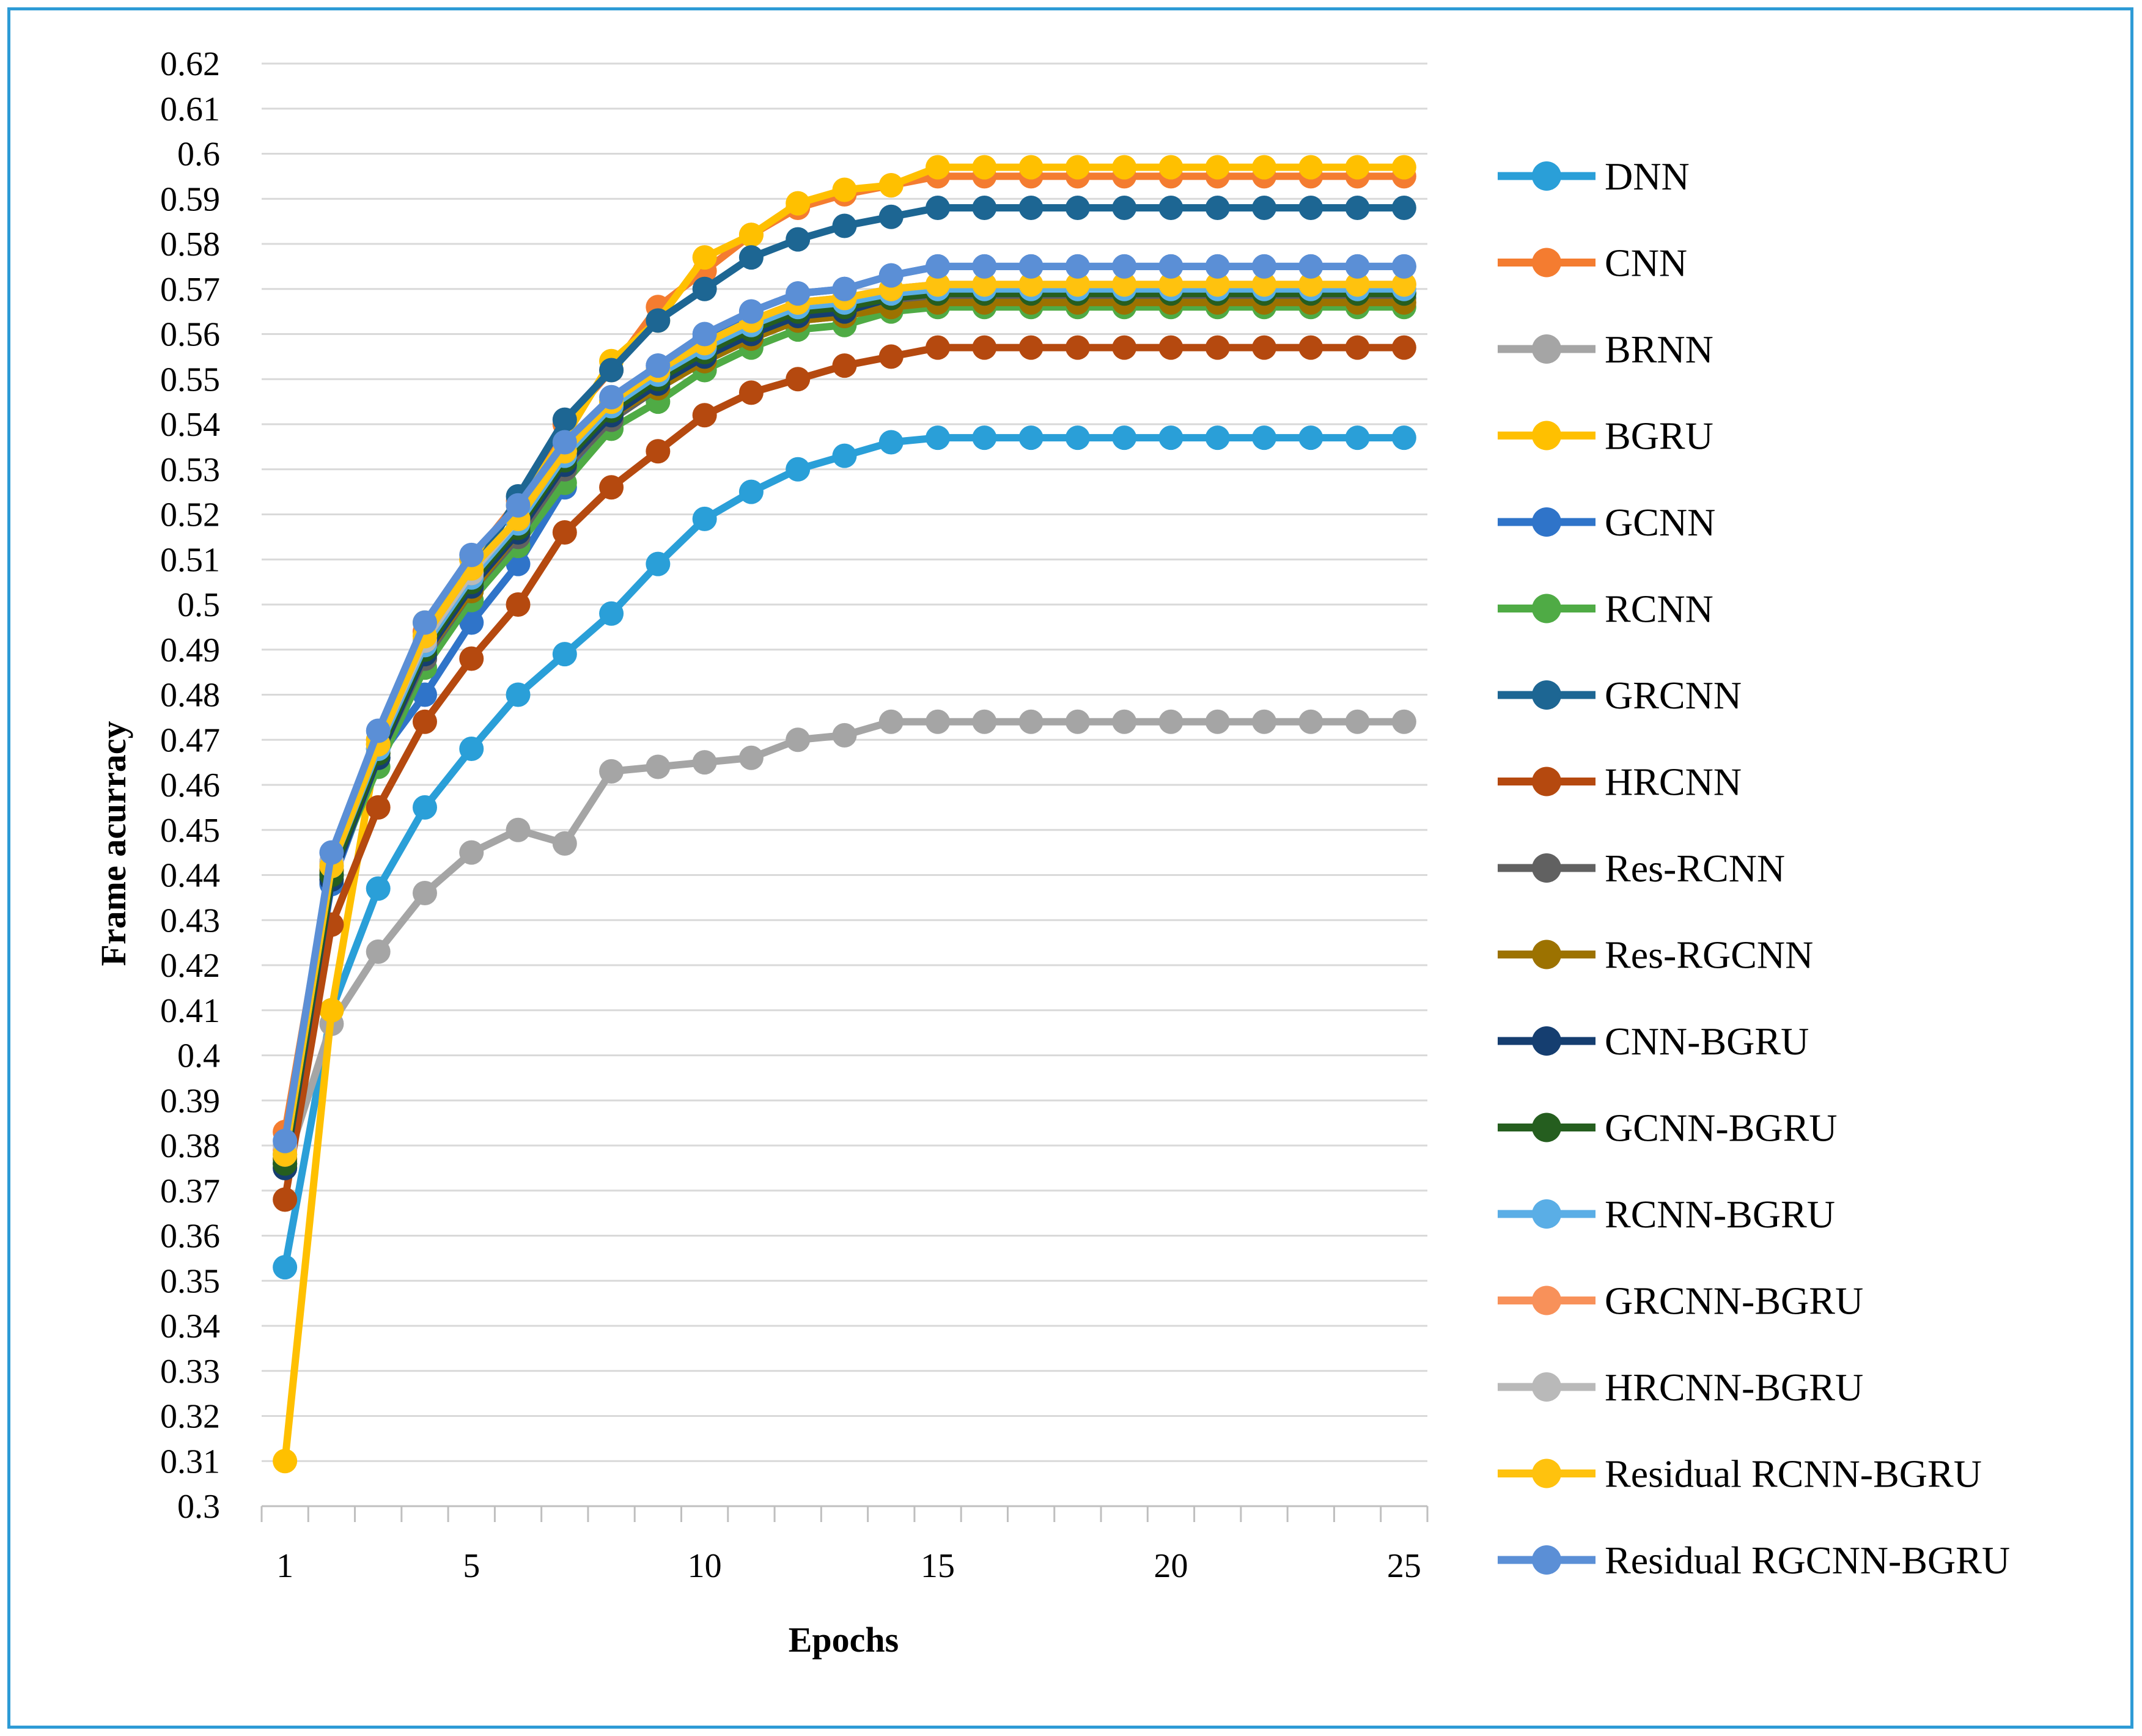 The image size is (2142, 1736). I want to click on legend-label: BGRU, so click(1659, 436).